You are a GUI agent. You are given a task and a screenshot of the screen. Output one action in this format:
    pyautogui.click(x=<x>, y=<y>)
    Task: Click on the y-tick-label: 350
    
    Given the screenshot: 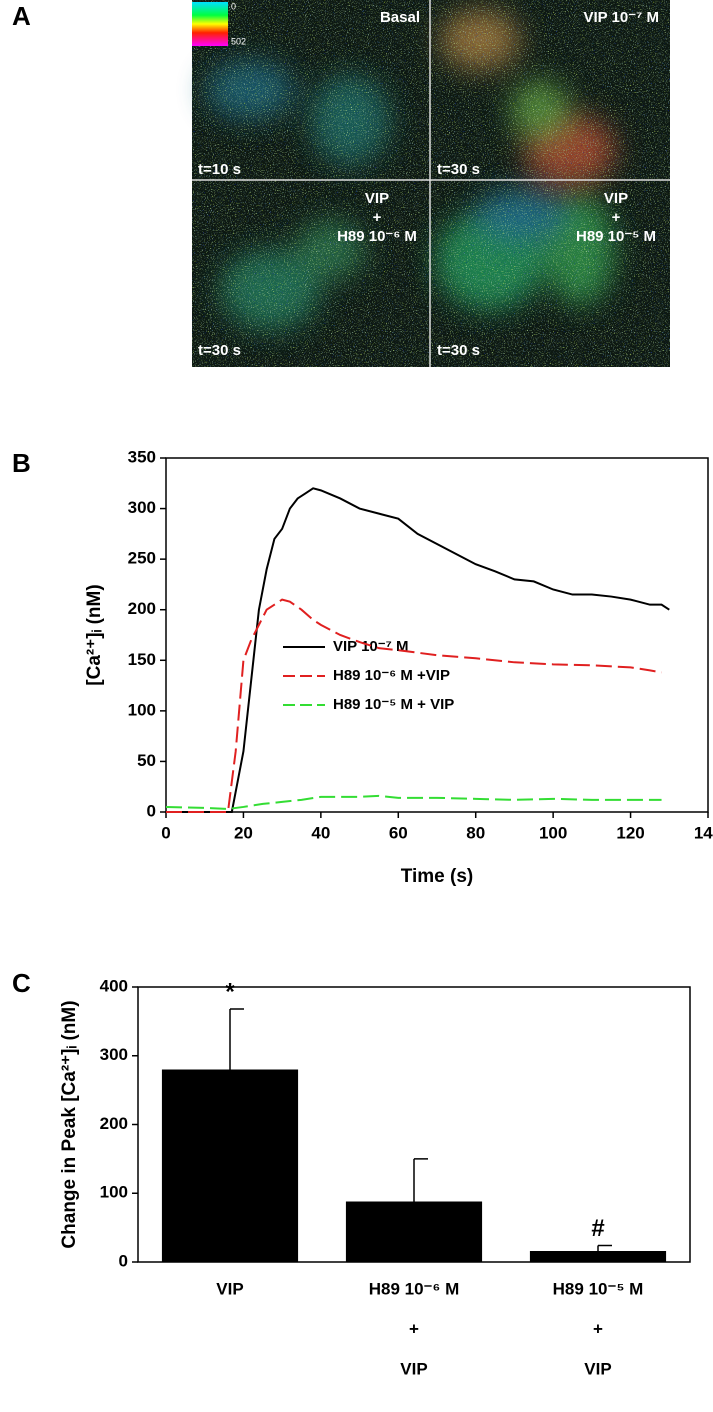 What is the action you would take?
    pyautogui.click(x=142, y=456)
    